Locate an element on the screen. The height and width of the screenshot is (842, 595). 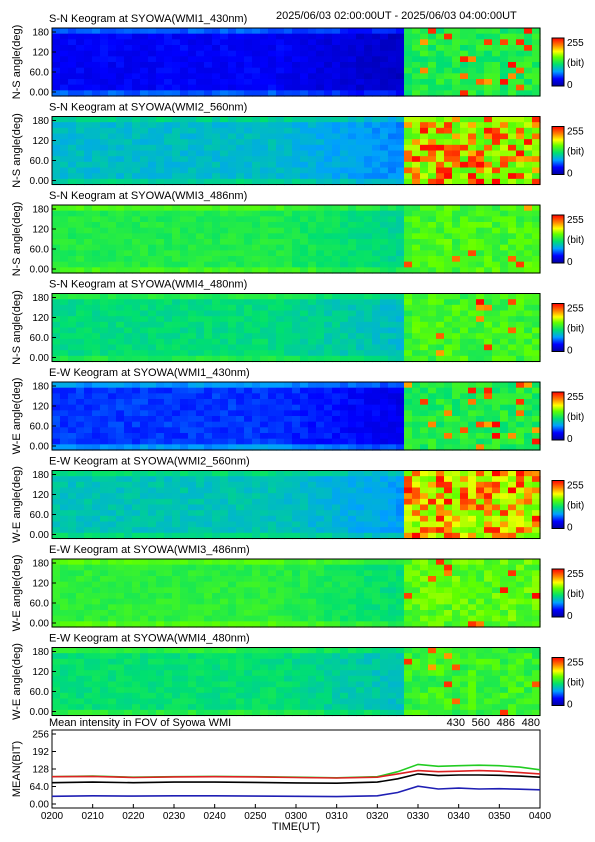
keogram-title: E-W Keogram at SYOWA(WMI3_486nm) is located at coordinates (149, 550).